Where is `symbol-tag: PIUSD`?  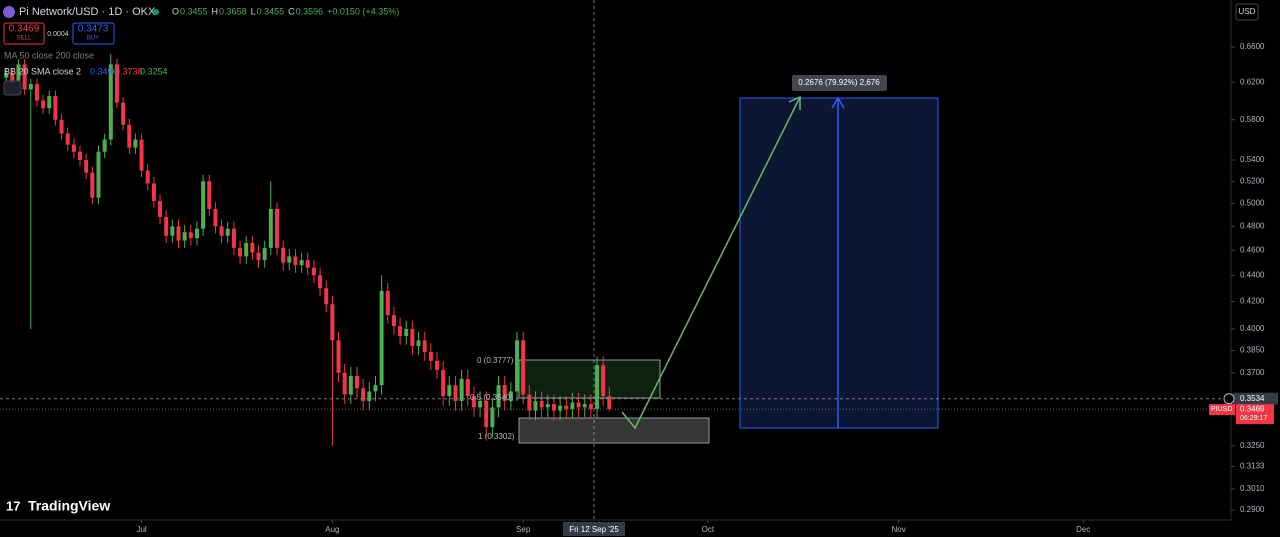
symbol-tag: PIUSD is located at coordinates (1221, 409).